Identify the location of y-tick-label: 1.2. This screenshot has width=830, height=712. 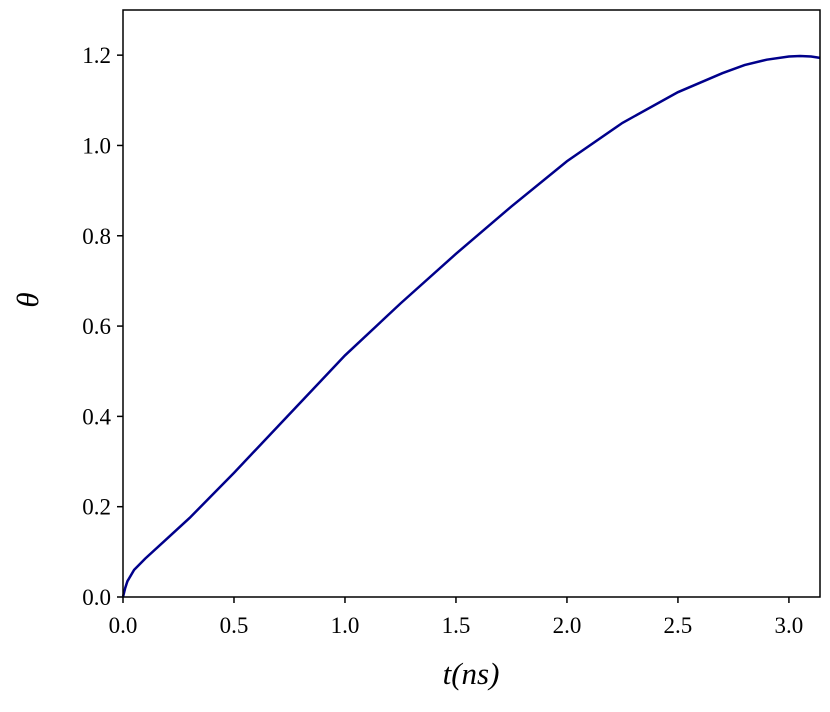
(96, 55).